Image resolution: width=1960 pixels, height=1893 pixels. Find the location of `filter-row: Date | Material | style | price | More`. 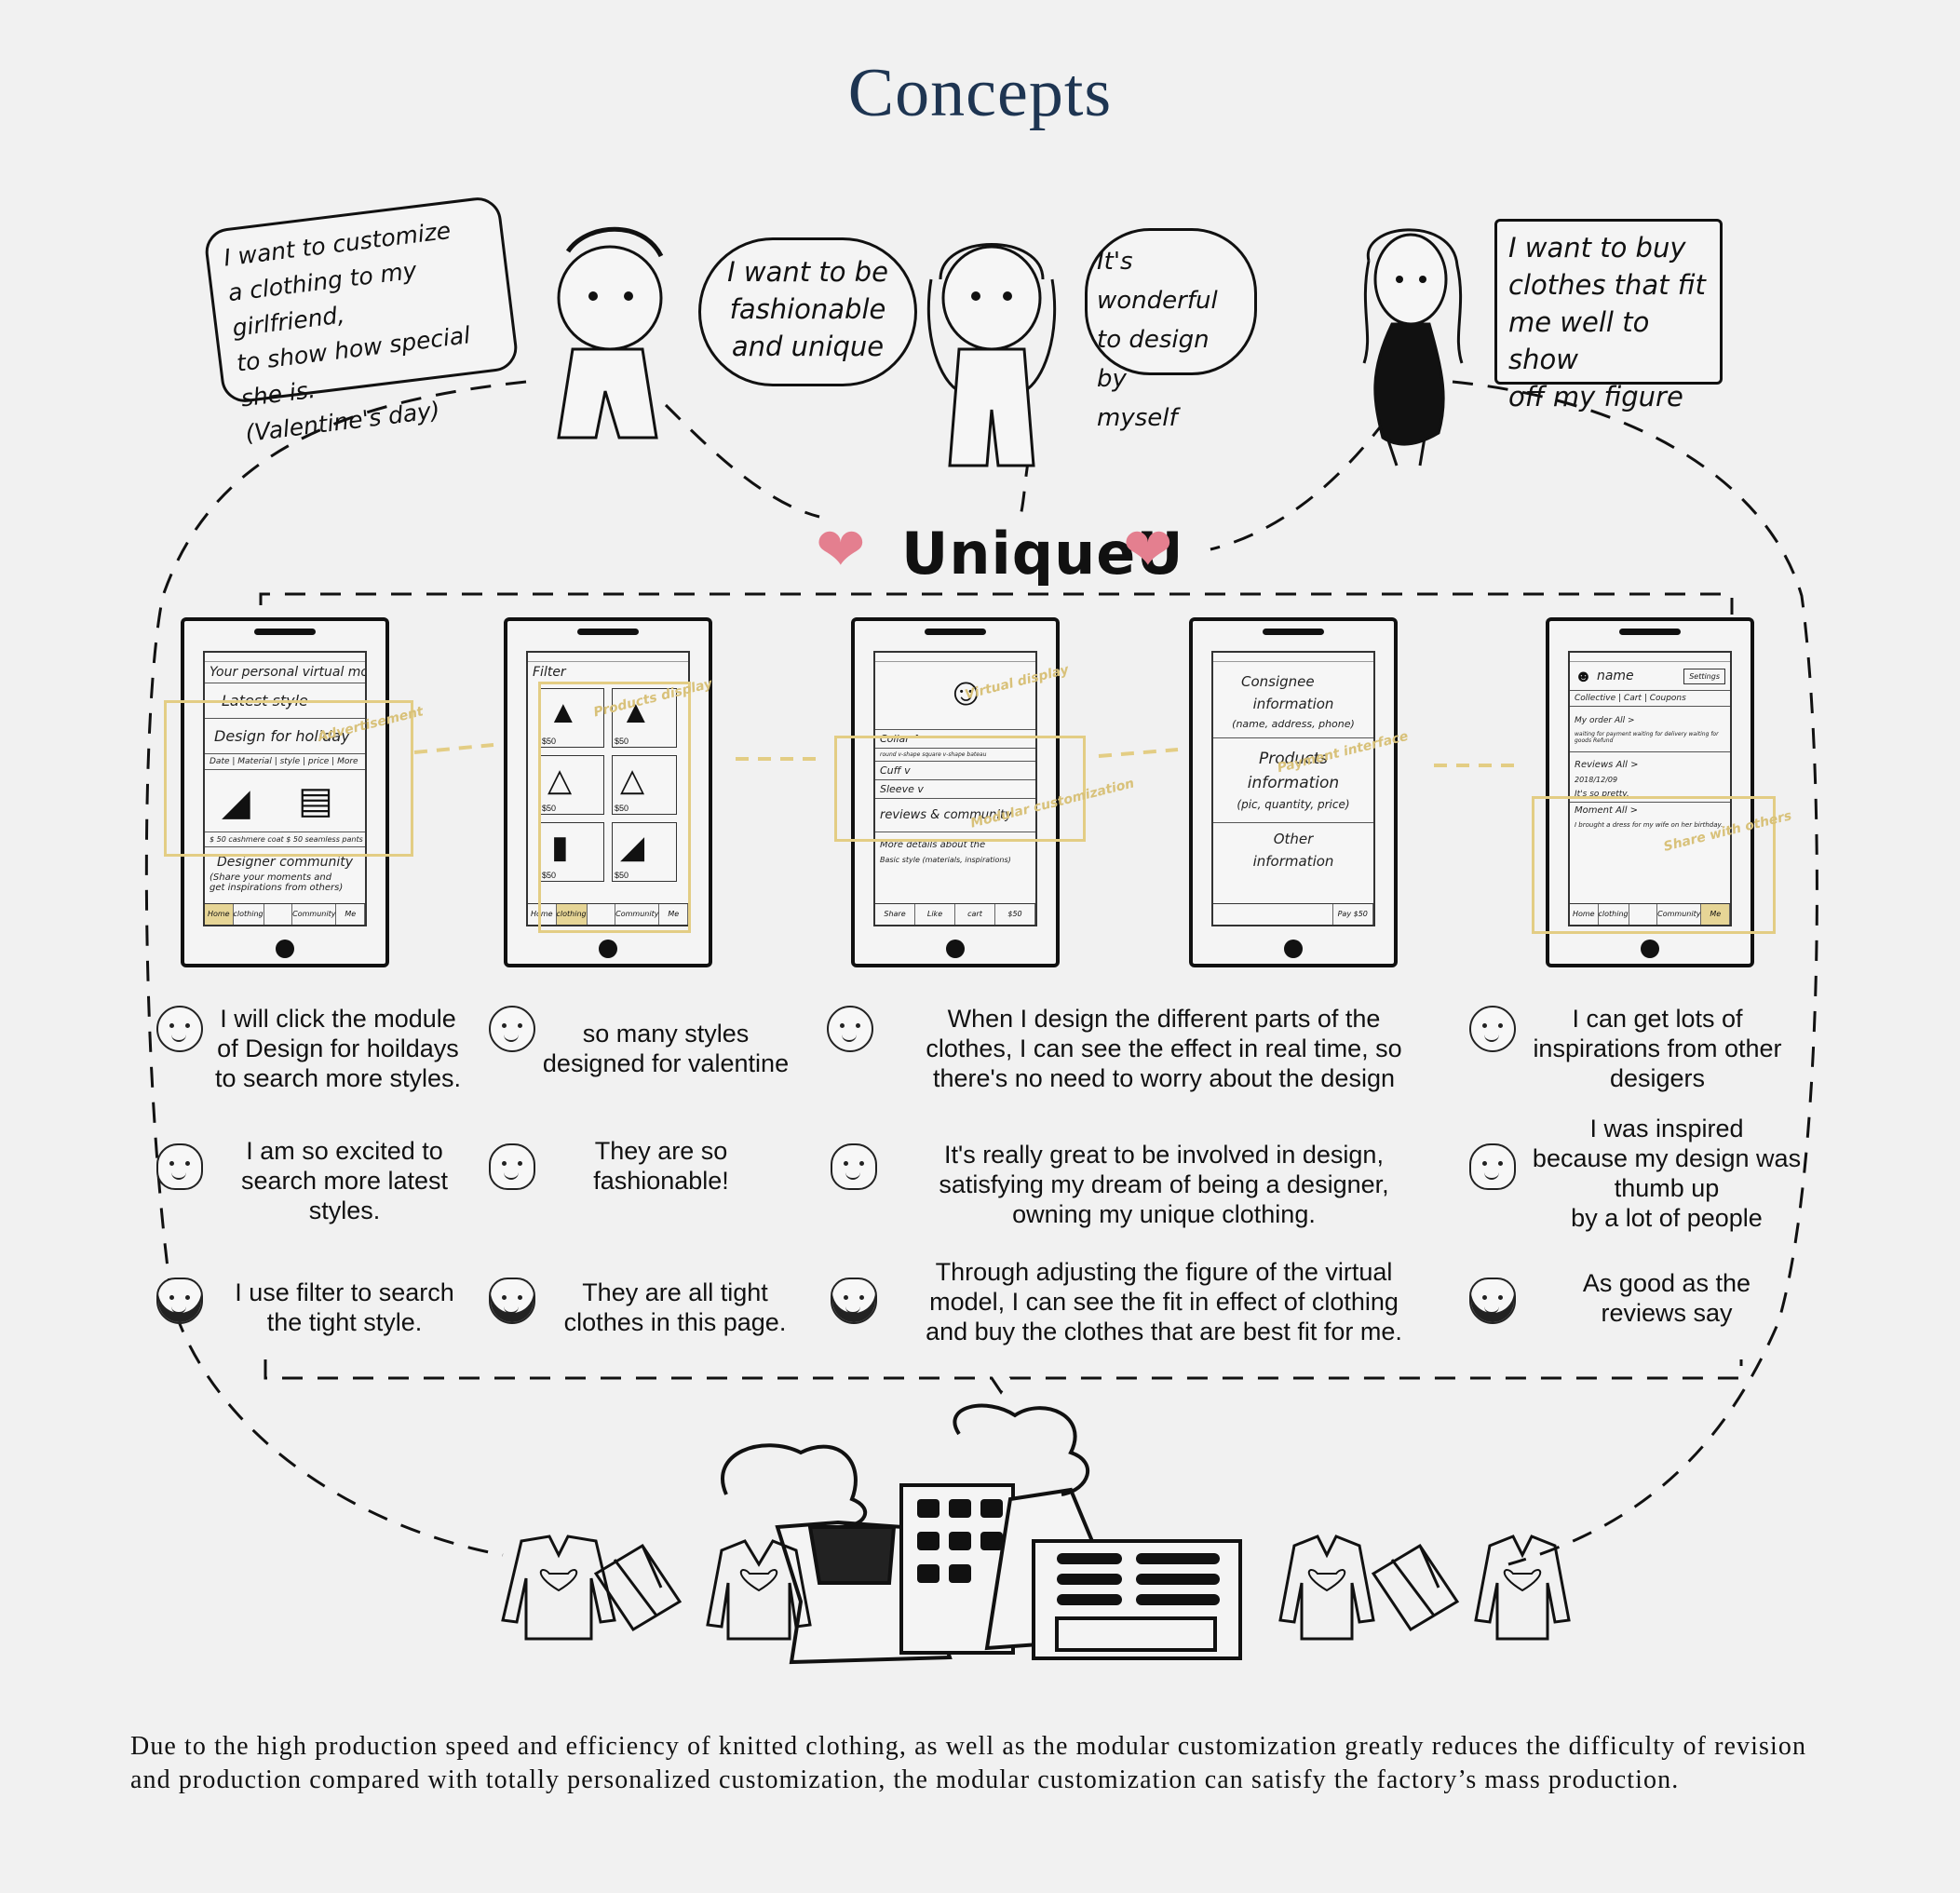

filter-row: Date | Material | style | price | More is located at coordinates (285, 762).